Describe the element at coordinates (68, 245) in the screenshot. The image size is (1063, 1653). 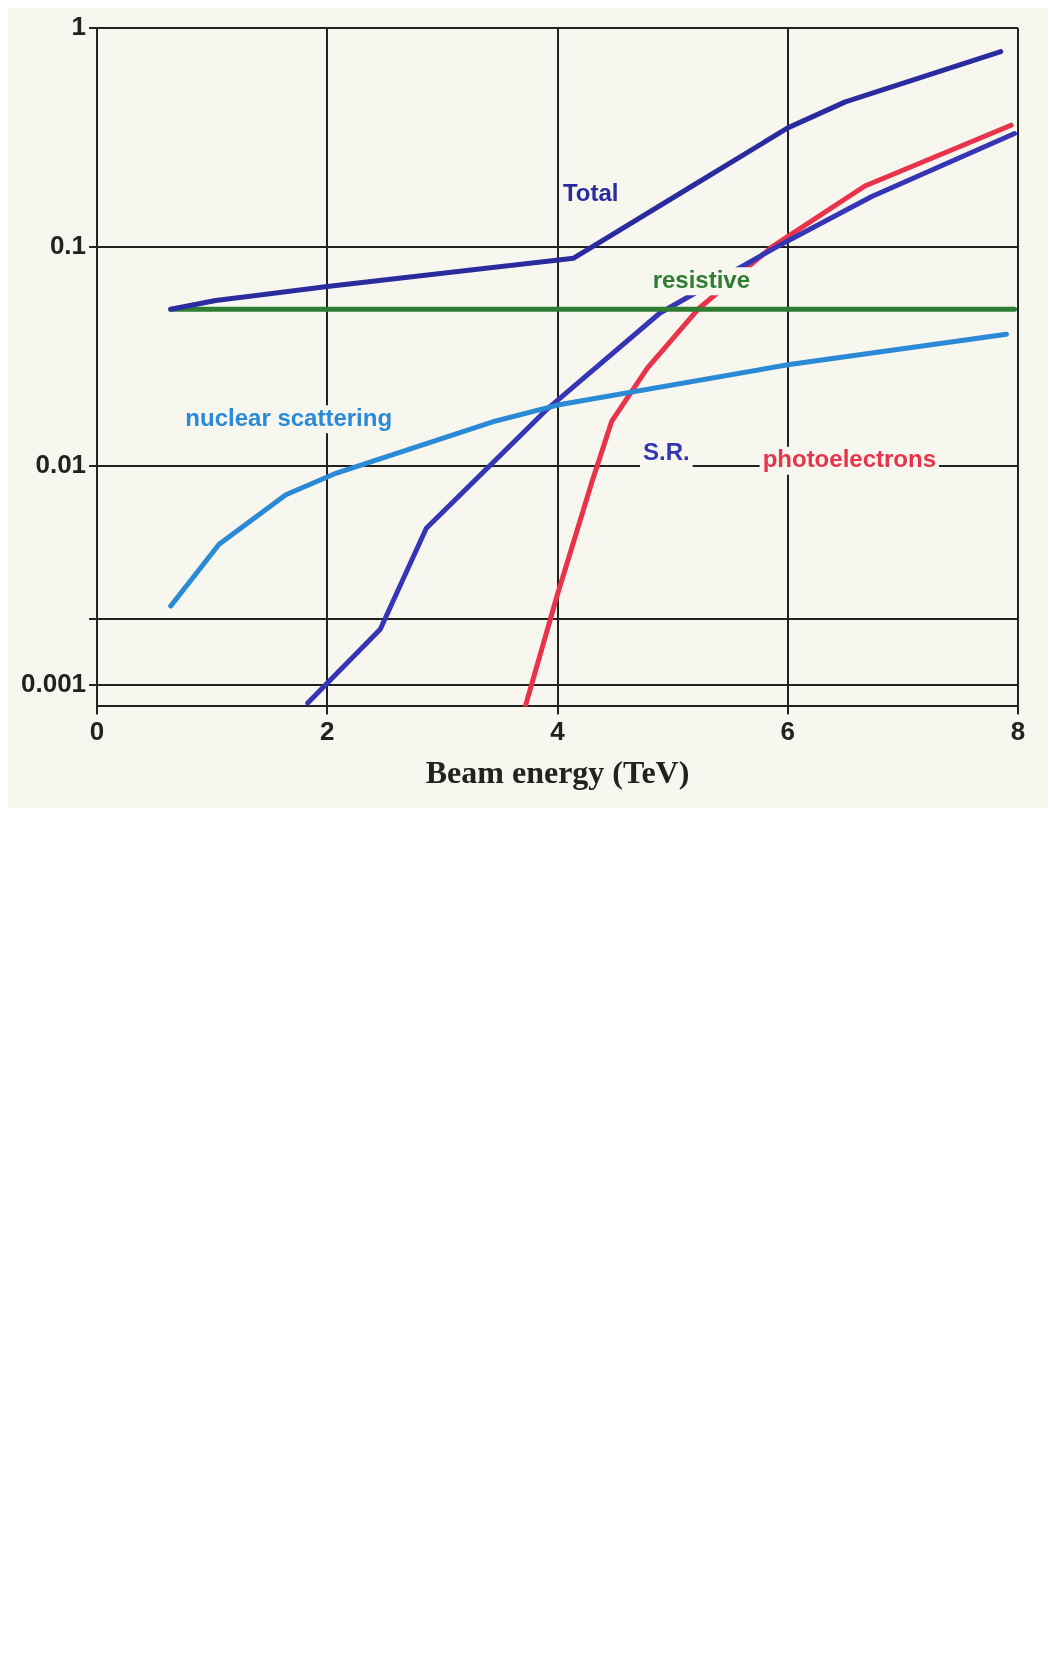
I see `y-tick-label: 0.1` at that location.